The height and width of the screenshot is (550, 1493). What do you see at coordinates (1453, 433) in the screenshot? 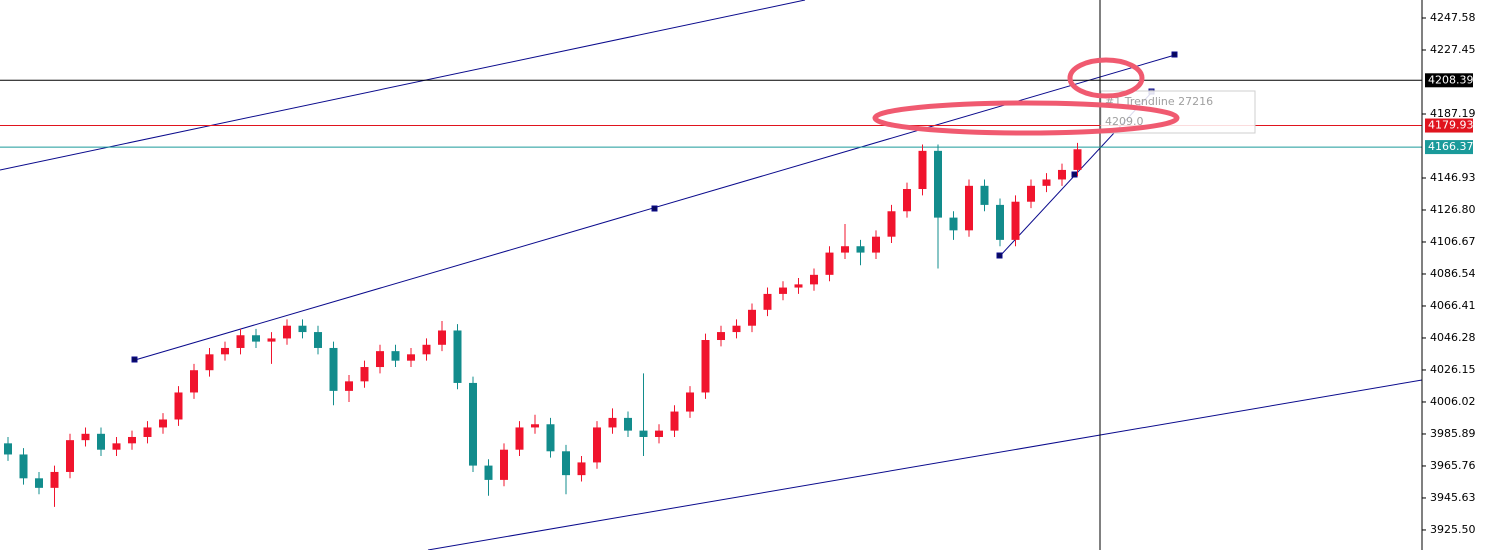
I see `y-tick-label: 3985.89` at bounding box center [1453, 433].